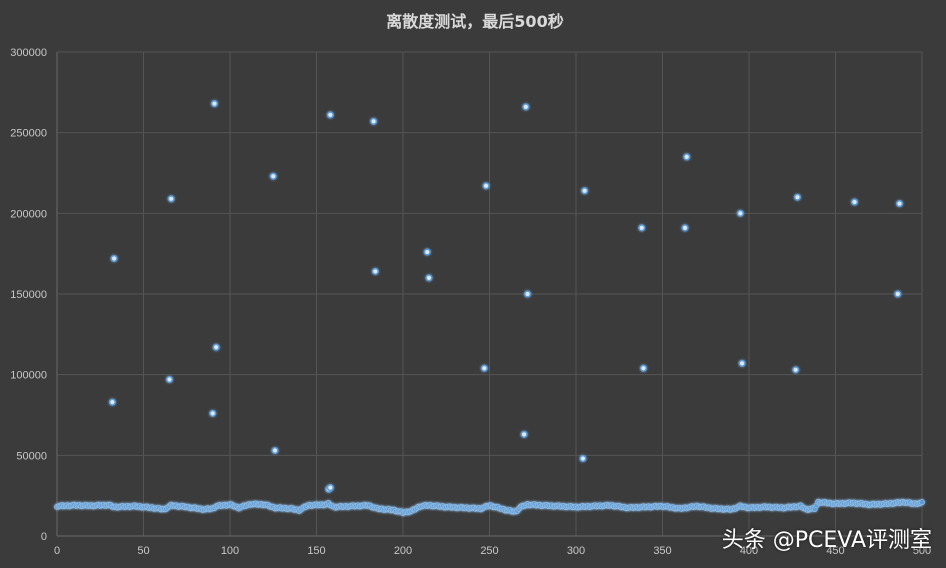 This screenshot has height=568, width=946. What do you see at coordinates (28, 376) in the screenshot?
I see `y-tick-label: 100000` at bounding box center [28, 376].